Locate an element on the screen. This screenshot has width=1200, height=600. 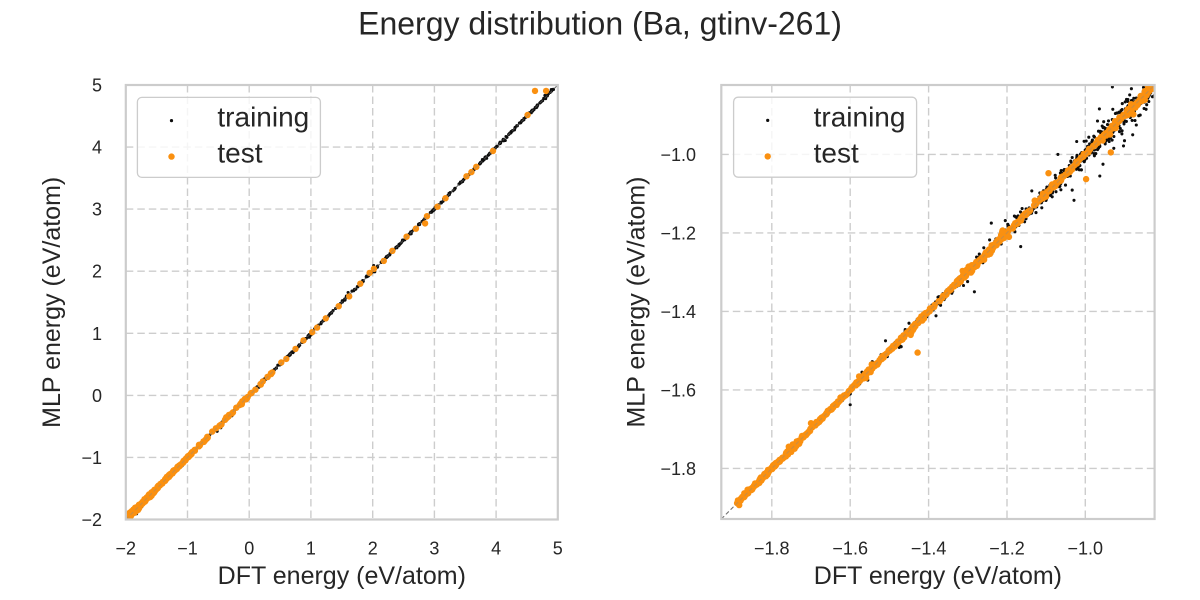
svg-text:Energy distribution (Ba, gtinv: Energy distribution (Ba, gtinv-261) is located at coordinates (600, 24).